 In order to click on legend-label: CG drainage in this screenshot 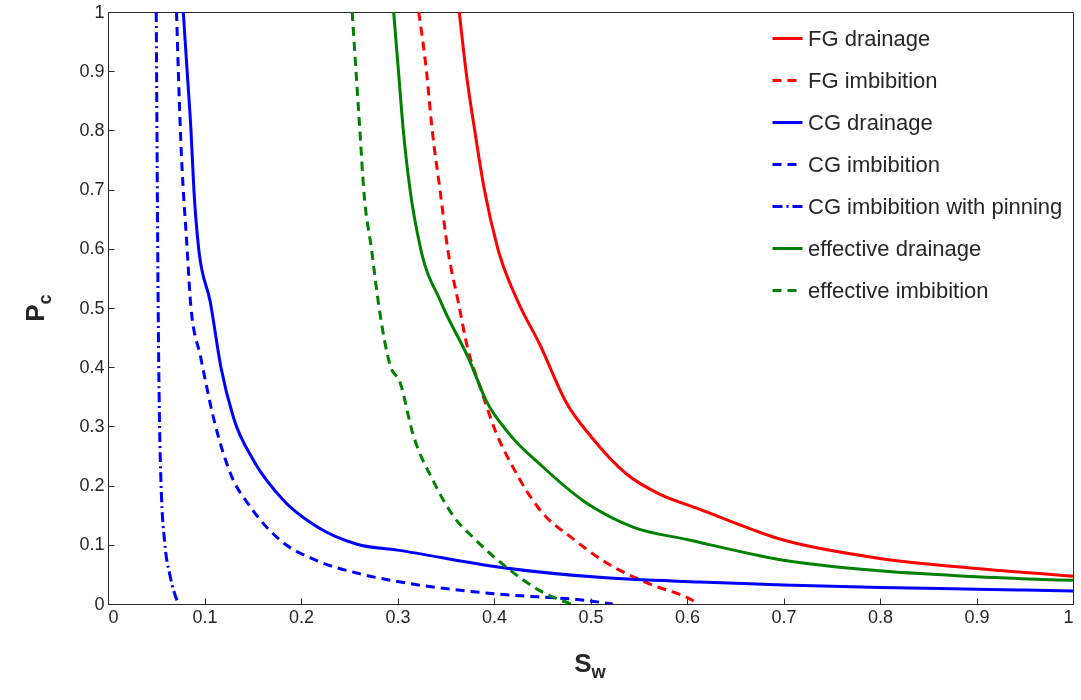, I will do `click(870, 122)`.